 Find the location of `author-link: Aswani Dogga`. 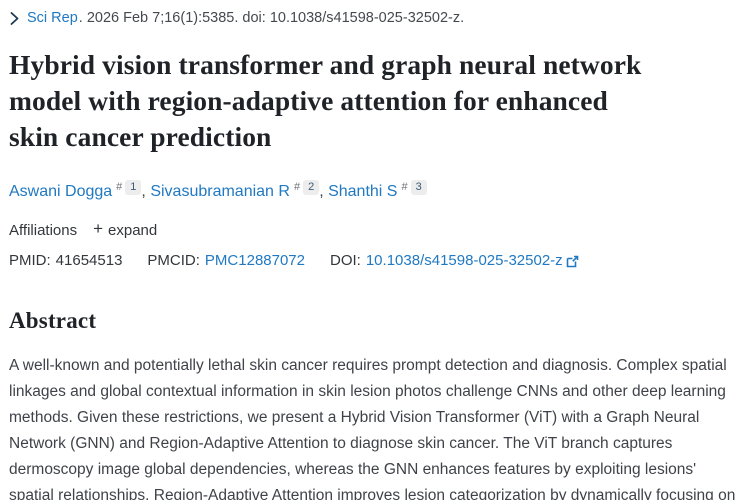

author-link: Aswani Dogga is located at coordinates (61, 191).